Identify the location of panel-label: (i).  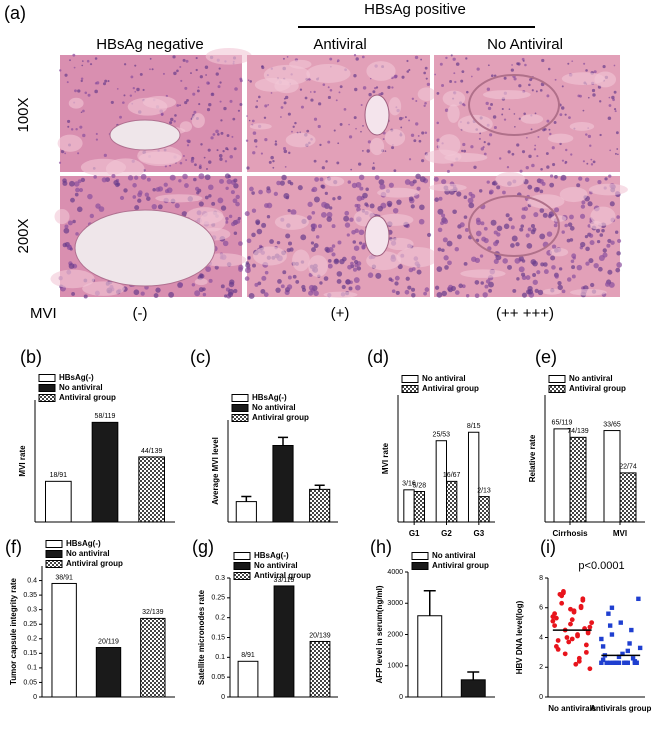
(548, 547).